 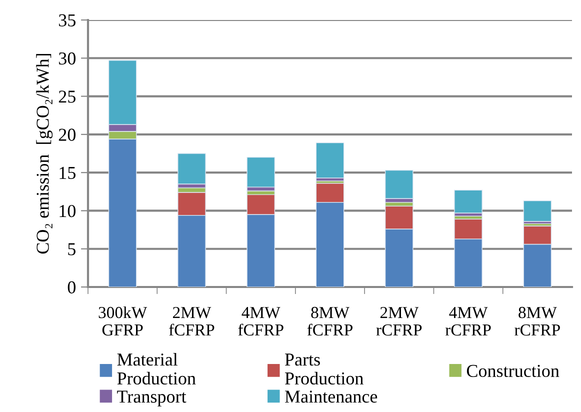 What do you see at coordinates (261, 321) in the screenshot?
I see `x-tick-label: 4MW fCFRP` at bounding box center [261, 321].